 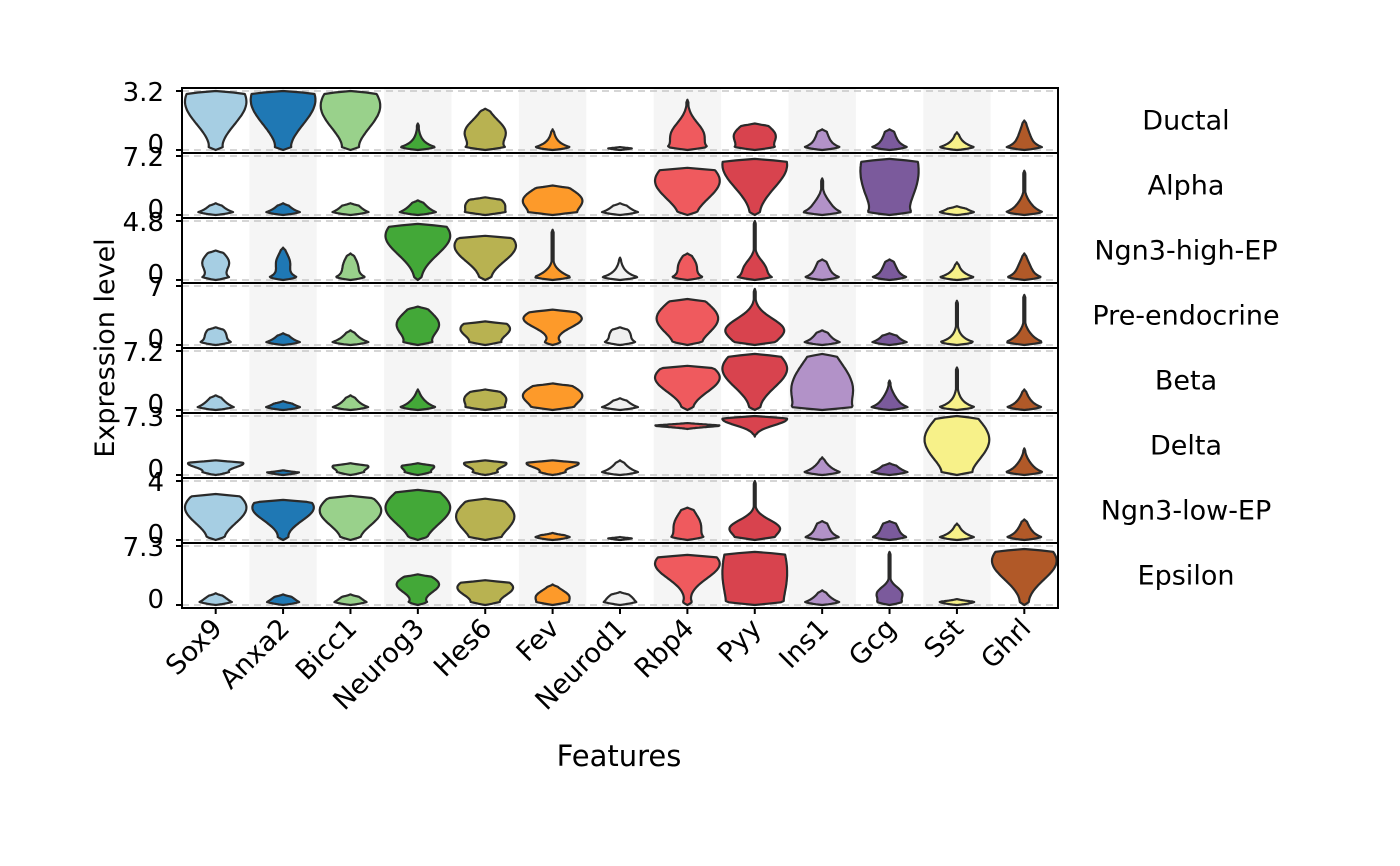 What do you see at coordinates (957, 141) in the screenshot?
I see `violin-sst-ductal` at bounding box center [957, 141].